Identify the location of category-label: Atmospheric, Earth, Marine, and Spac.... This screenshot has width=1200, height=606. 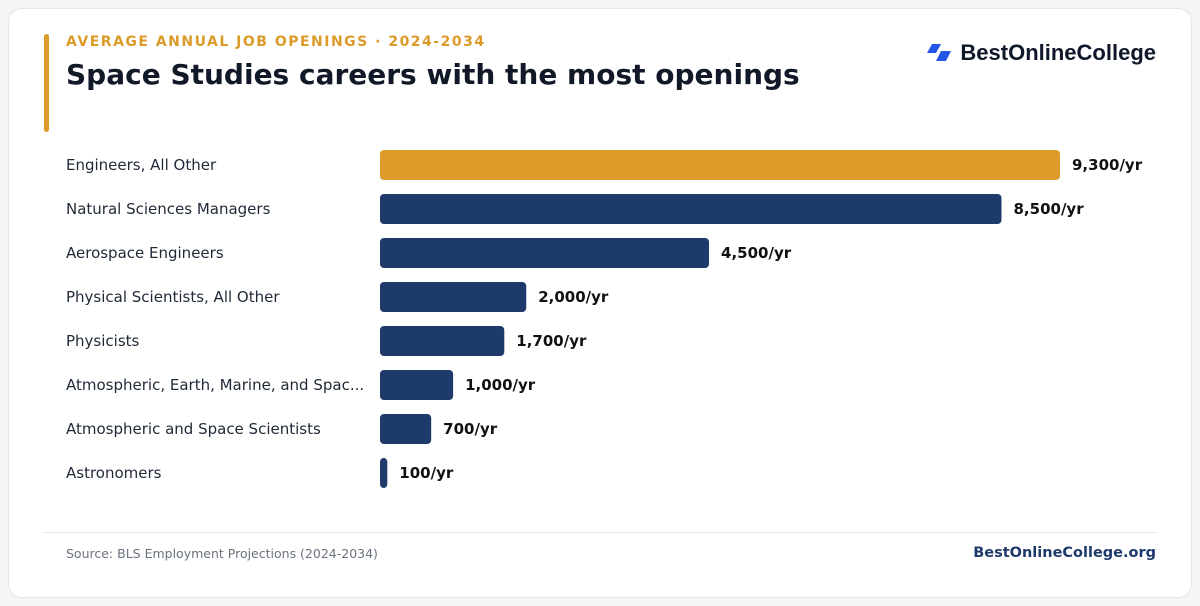
(215, 385).